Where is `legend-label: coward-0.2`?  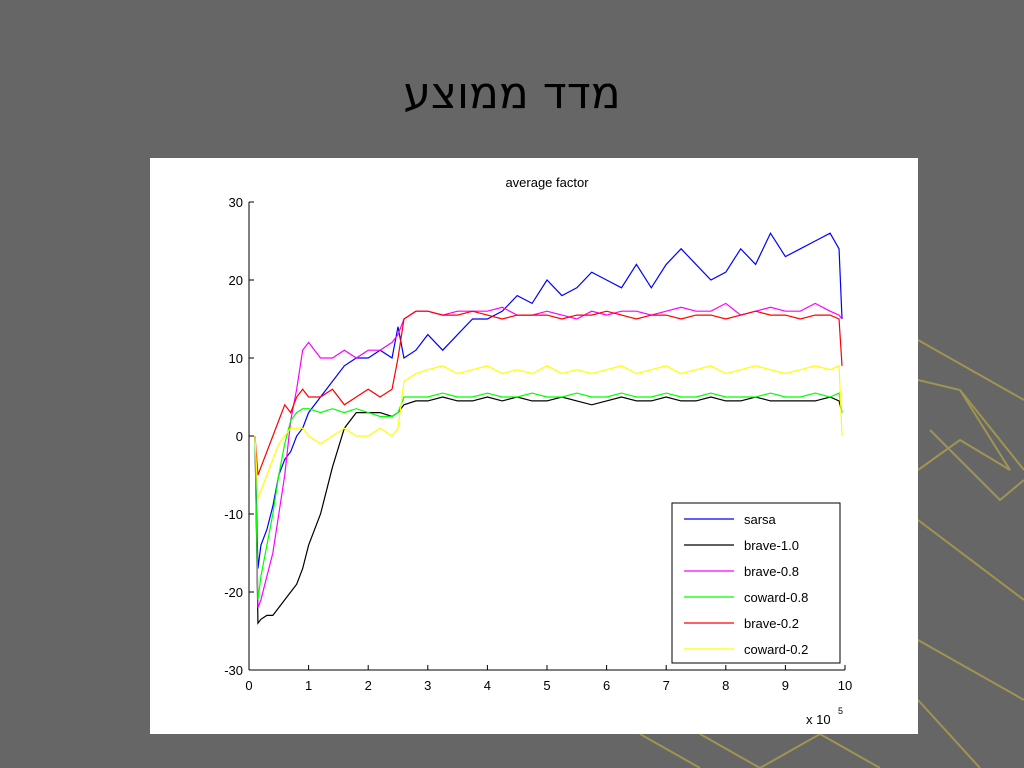
legend-label: coward-0.2 is located at coordinates (776, 649).